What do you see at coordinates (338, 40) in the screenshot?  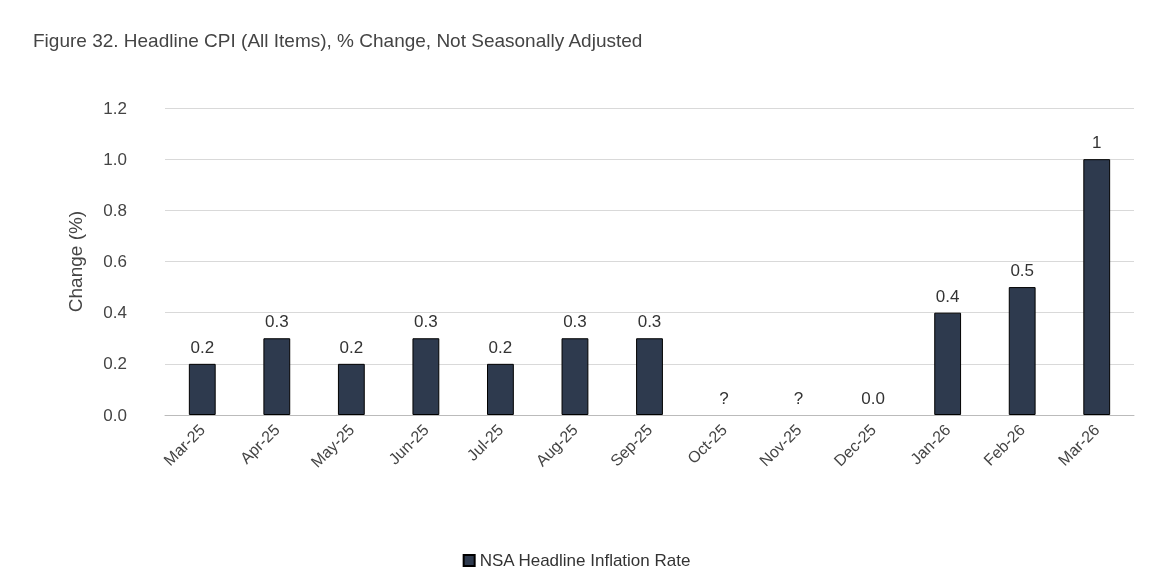 I see `chart-title: Figure 32. Headline CPI (All Items), % Change, Not Seasonally Adjusted` at bounding box center [338, 40].